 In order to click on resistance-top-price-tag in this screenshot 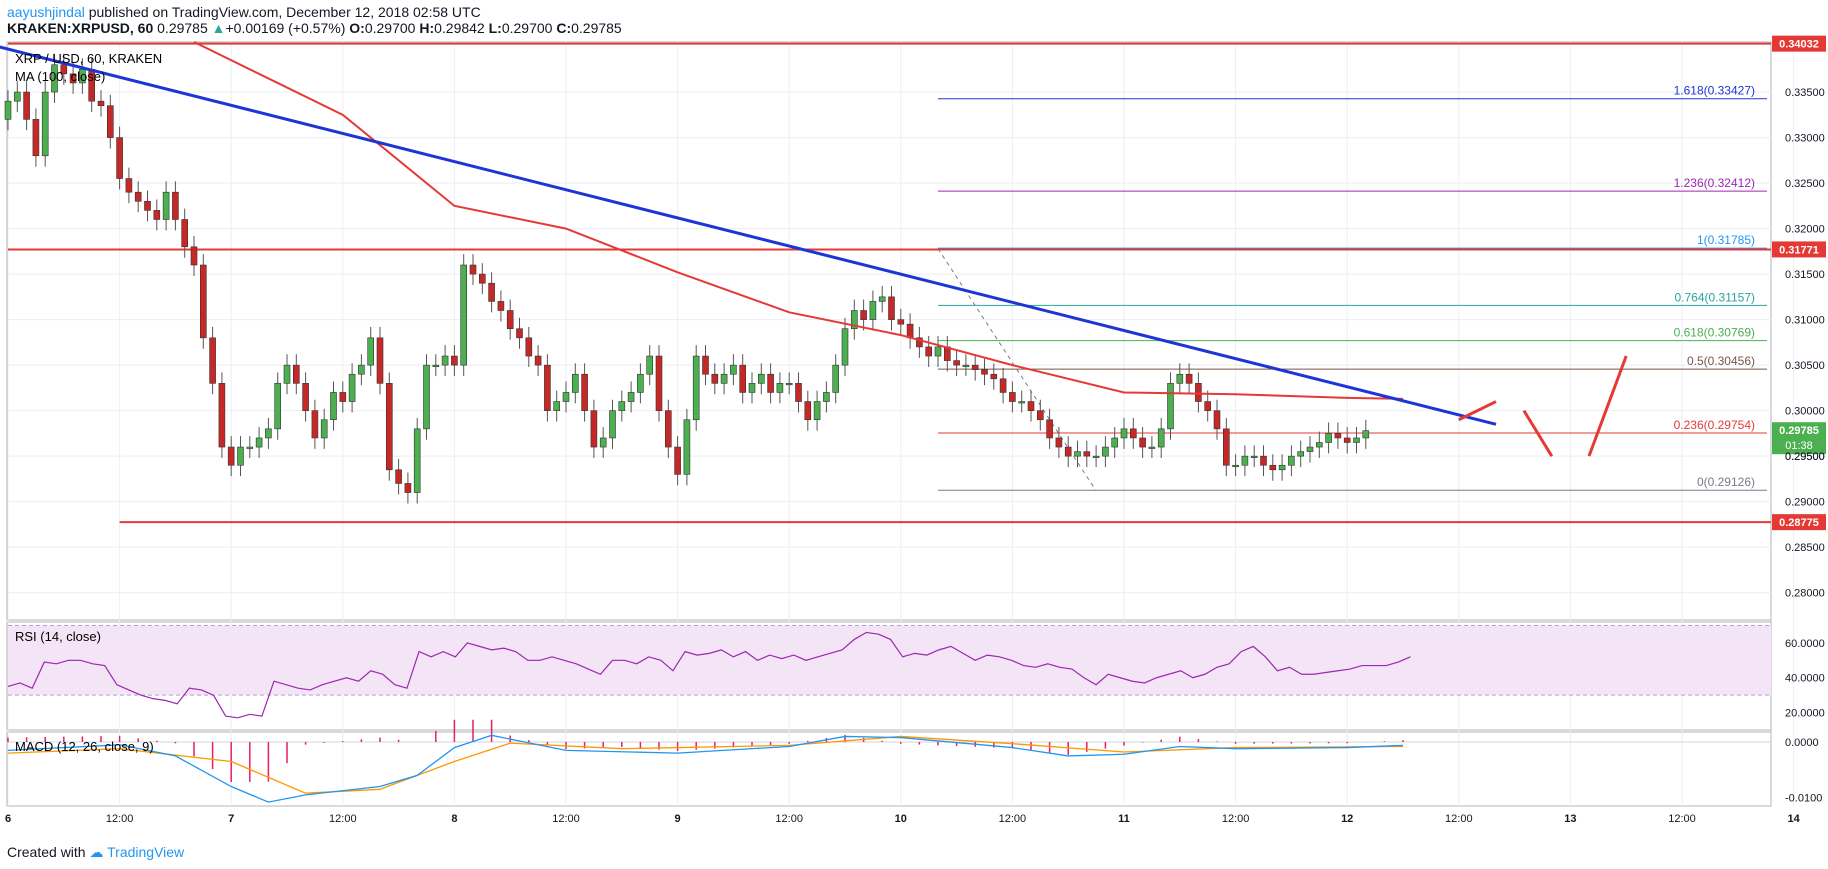, I will do `click(1799, 43)`.